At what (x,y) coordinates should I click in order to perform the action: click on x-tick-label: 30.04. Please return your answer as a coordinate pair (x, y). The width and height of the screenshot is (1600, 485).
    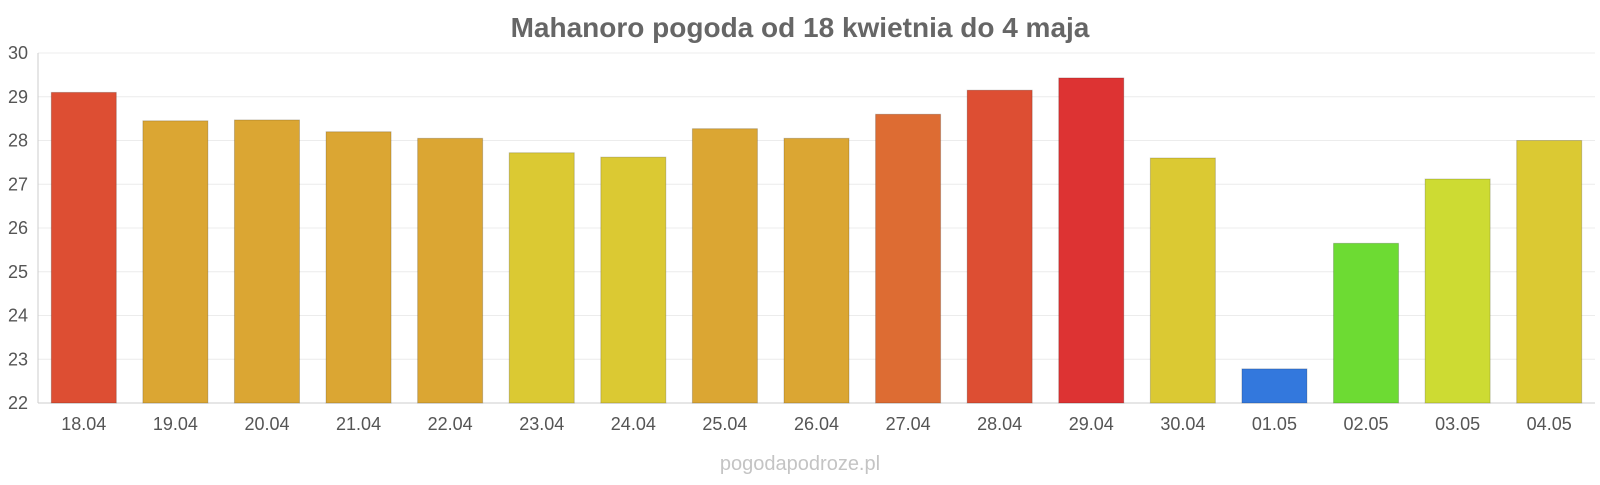
    Looking at the image, I should click on (1182, 424).